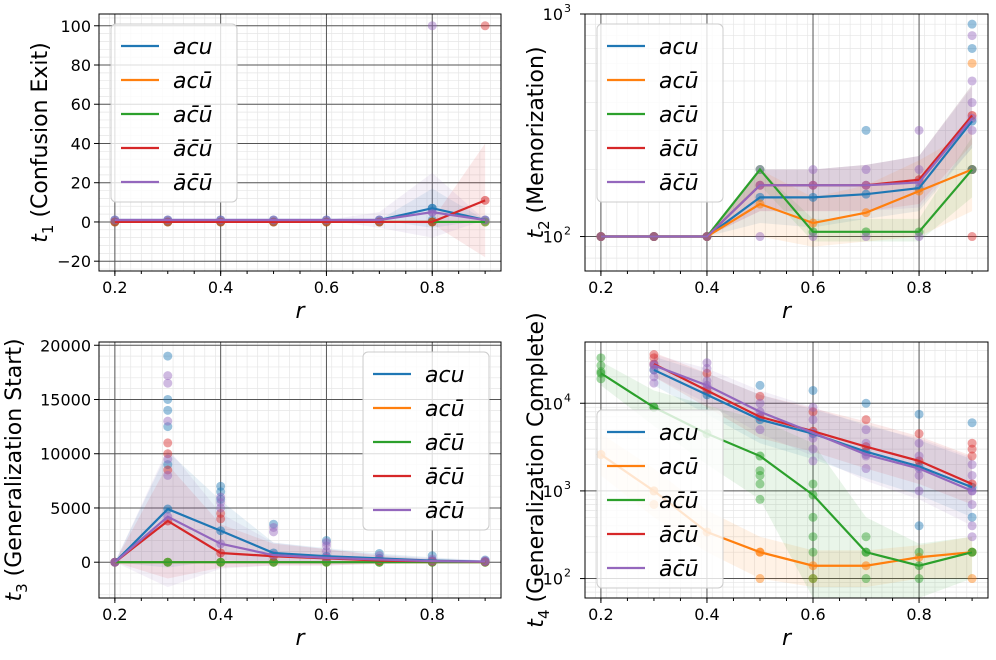  What do you see at coordinates (787, 638) in the screenshot?
I see `x-axis-label: r` at bounding box center [787, 638].